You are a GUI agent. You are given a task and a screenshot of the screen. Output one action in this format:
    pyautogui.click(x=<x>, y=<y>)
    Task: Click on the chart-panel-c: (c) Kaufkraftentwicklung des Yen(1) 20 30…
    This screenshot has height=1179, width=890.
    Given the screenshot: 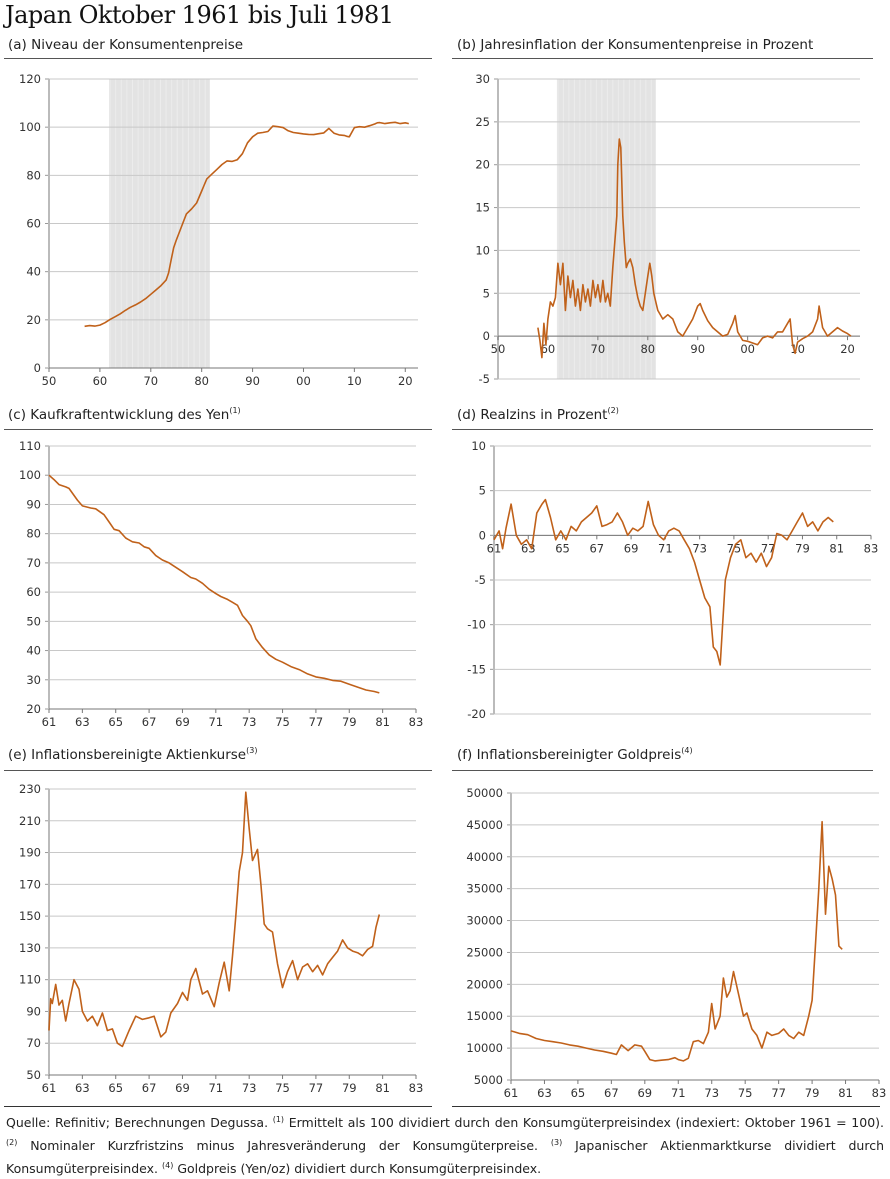 What is the action you would take?
    pyautogui.click(x=222, y=571)
    